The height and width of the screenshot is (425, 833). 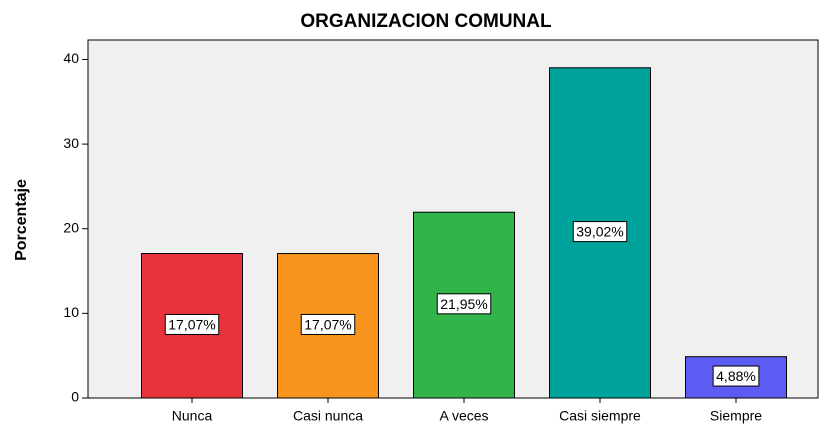 I want to click on y-tick-label: 0, so click(x=75, y=397).